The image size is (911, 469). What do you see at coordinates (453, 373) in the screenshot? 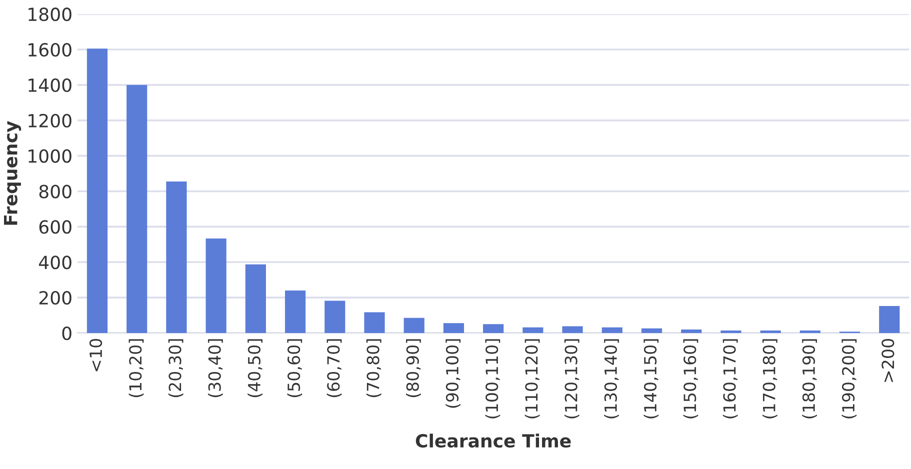
I see `x-tick-label: (90,100]` at bounding box center [453, 373].